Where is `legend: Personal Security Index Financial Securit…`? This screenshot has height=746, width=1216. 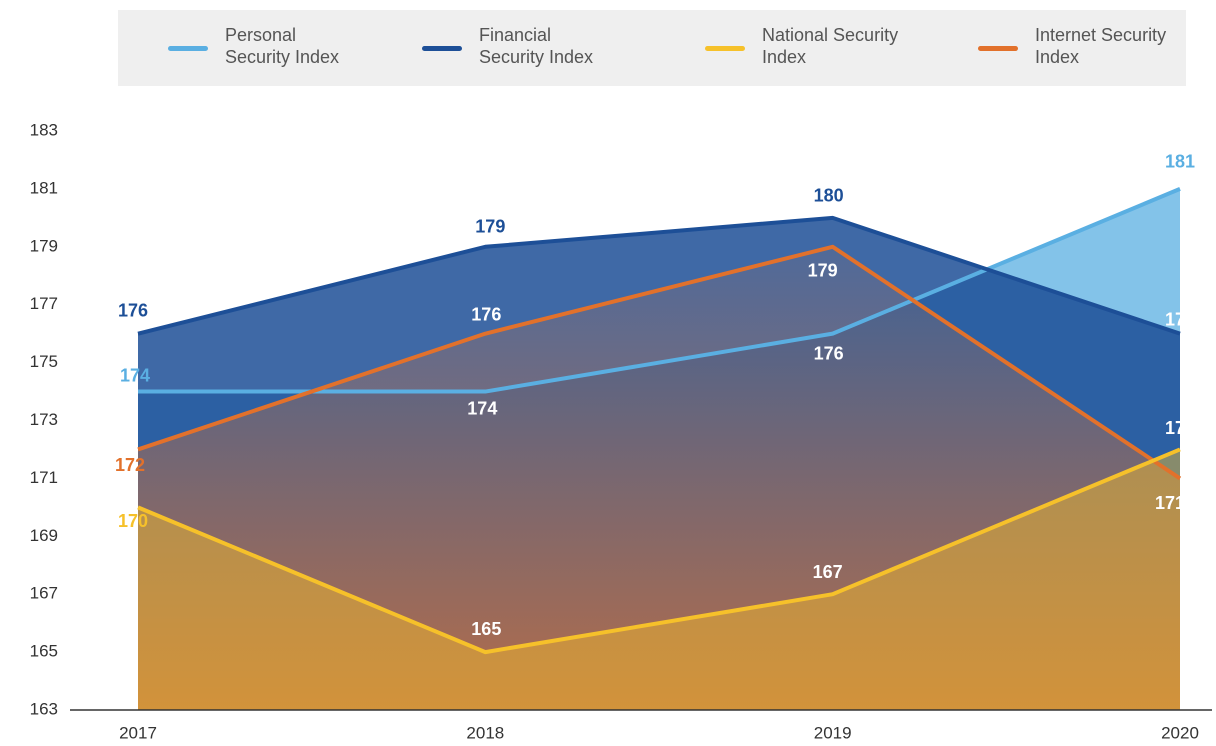
legend: Personal Security Index Financial Securit… is located at coordinates (652, 48).